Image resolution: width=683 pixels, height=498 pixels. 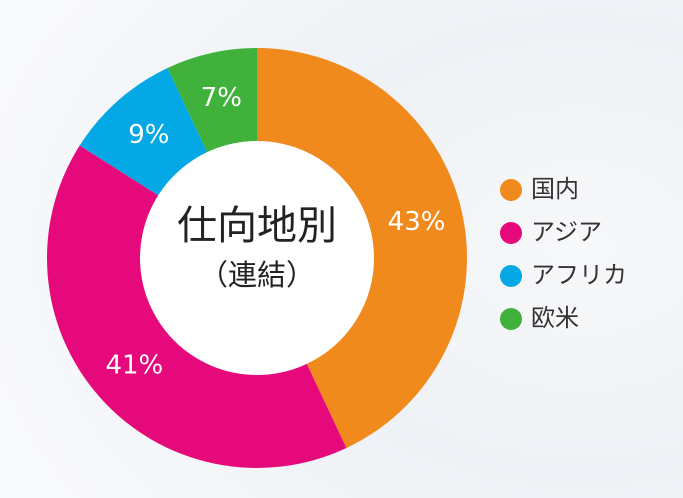 I want to click on legend-label: アジア, so click(x=566, y=232).